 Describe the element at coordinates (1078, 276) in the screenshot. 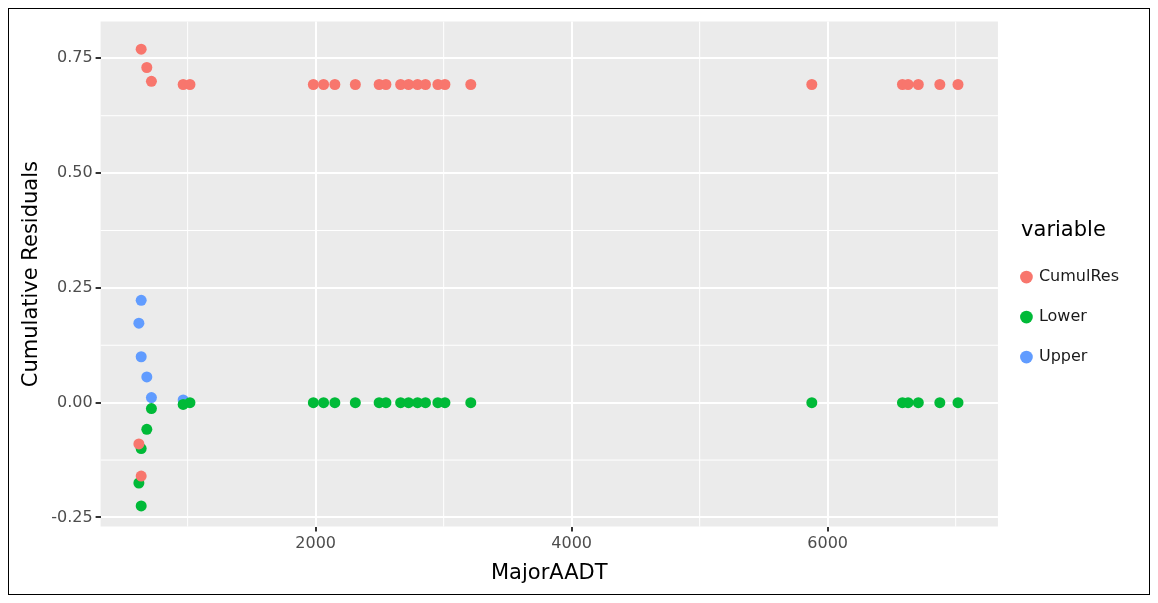

I see `legend-label: CumulRes` at that location.